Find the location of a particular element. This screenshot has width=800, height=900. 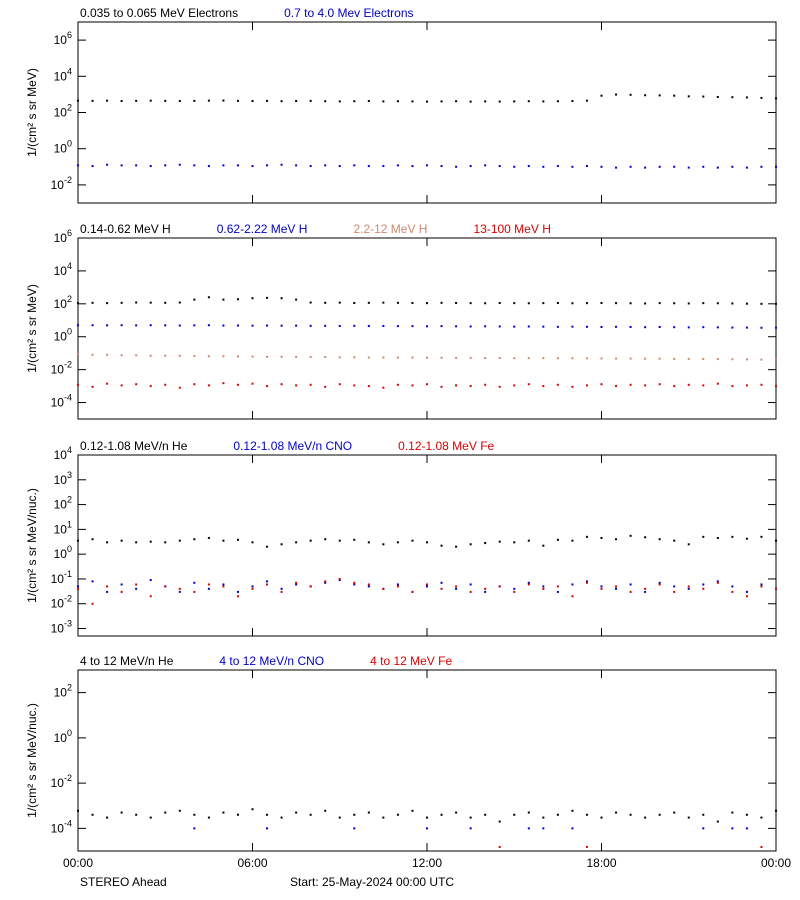

y-tick-exp: 0 is located at coordinates (69, 332).